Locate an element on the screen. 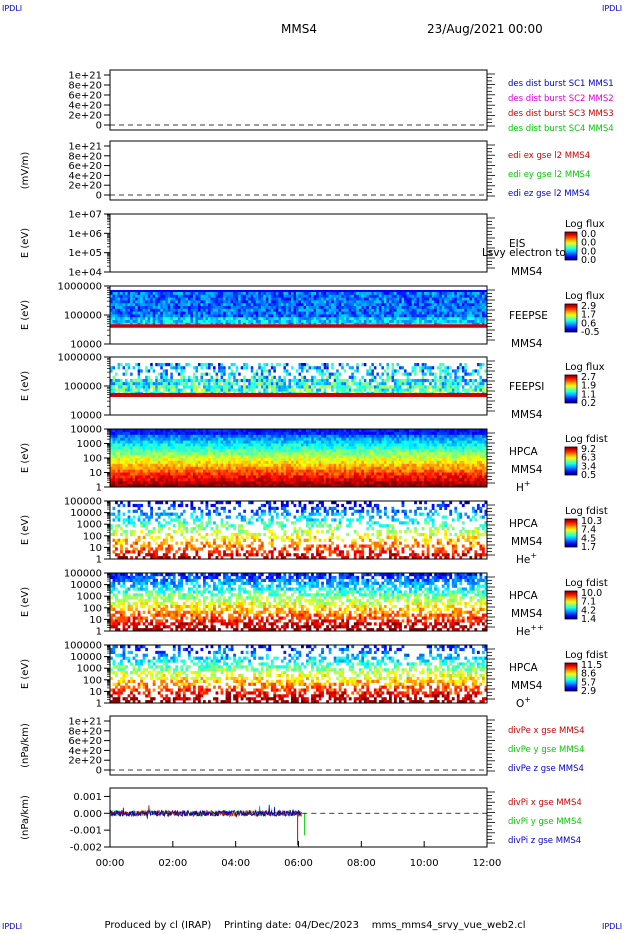 Image resolution: width=630 pixels, height=934 pixels. colorbar-tick-label: 1.1 is located at coordinates (588, 394).